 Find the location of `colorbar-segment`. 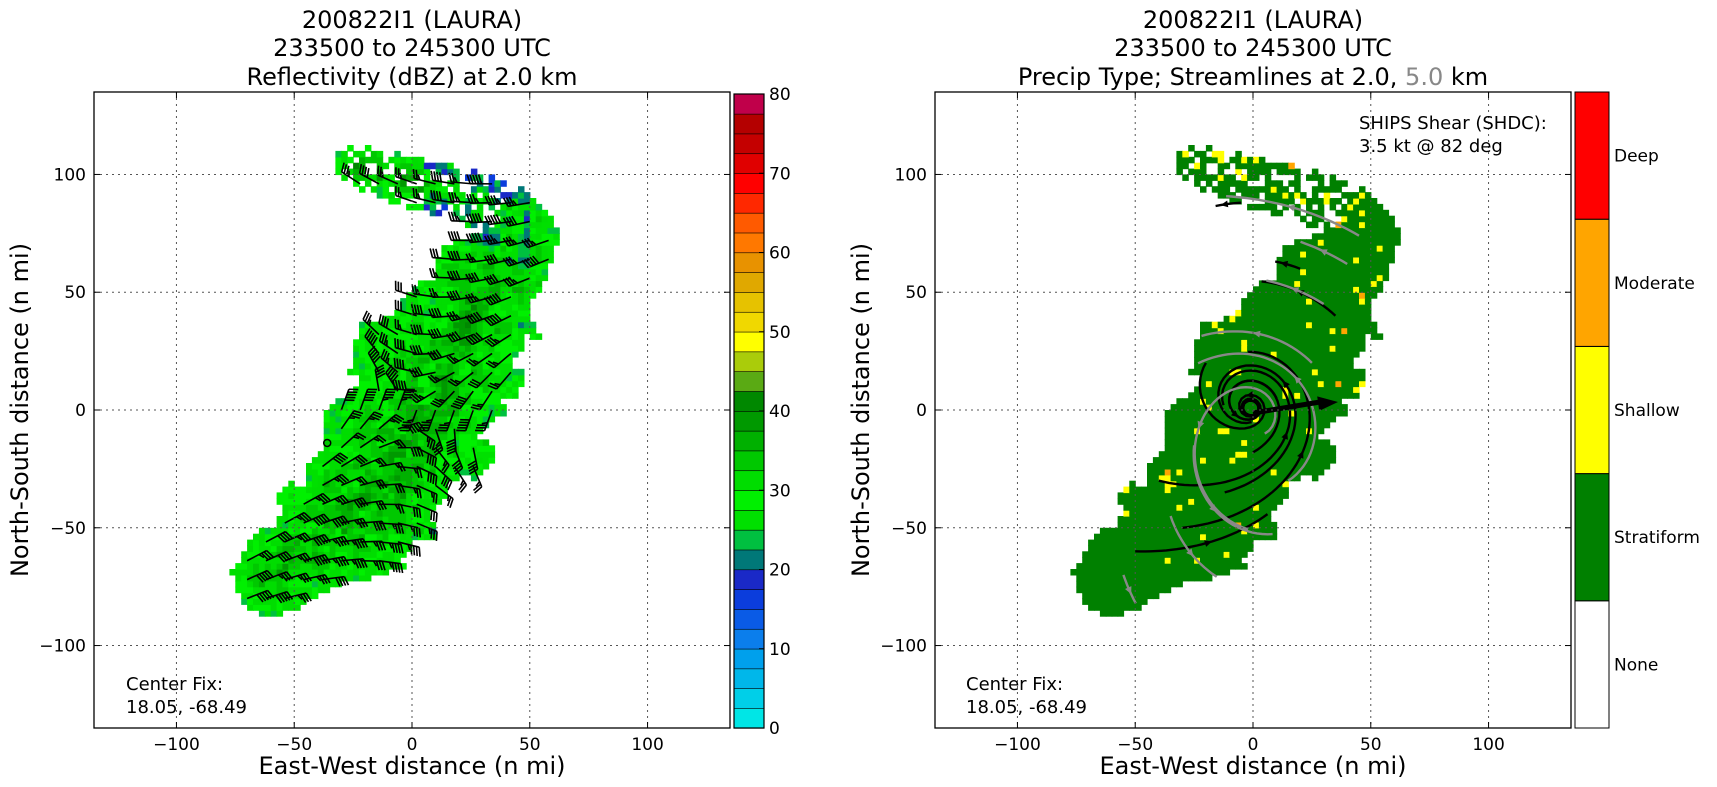

colorbar-segment is located at coordinates (749, 203).